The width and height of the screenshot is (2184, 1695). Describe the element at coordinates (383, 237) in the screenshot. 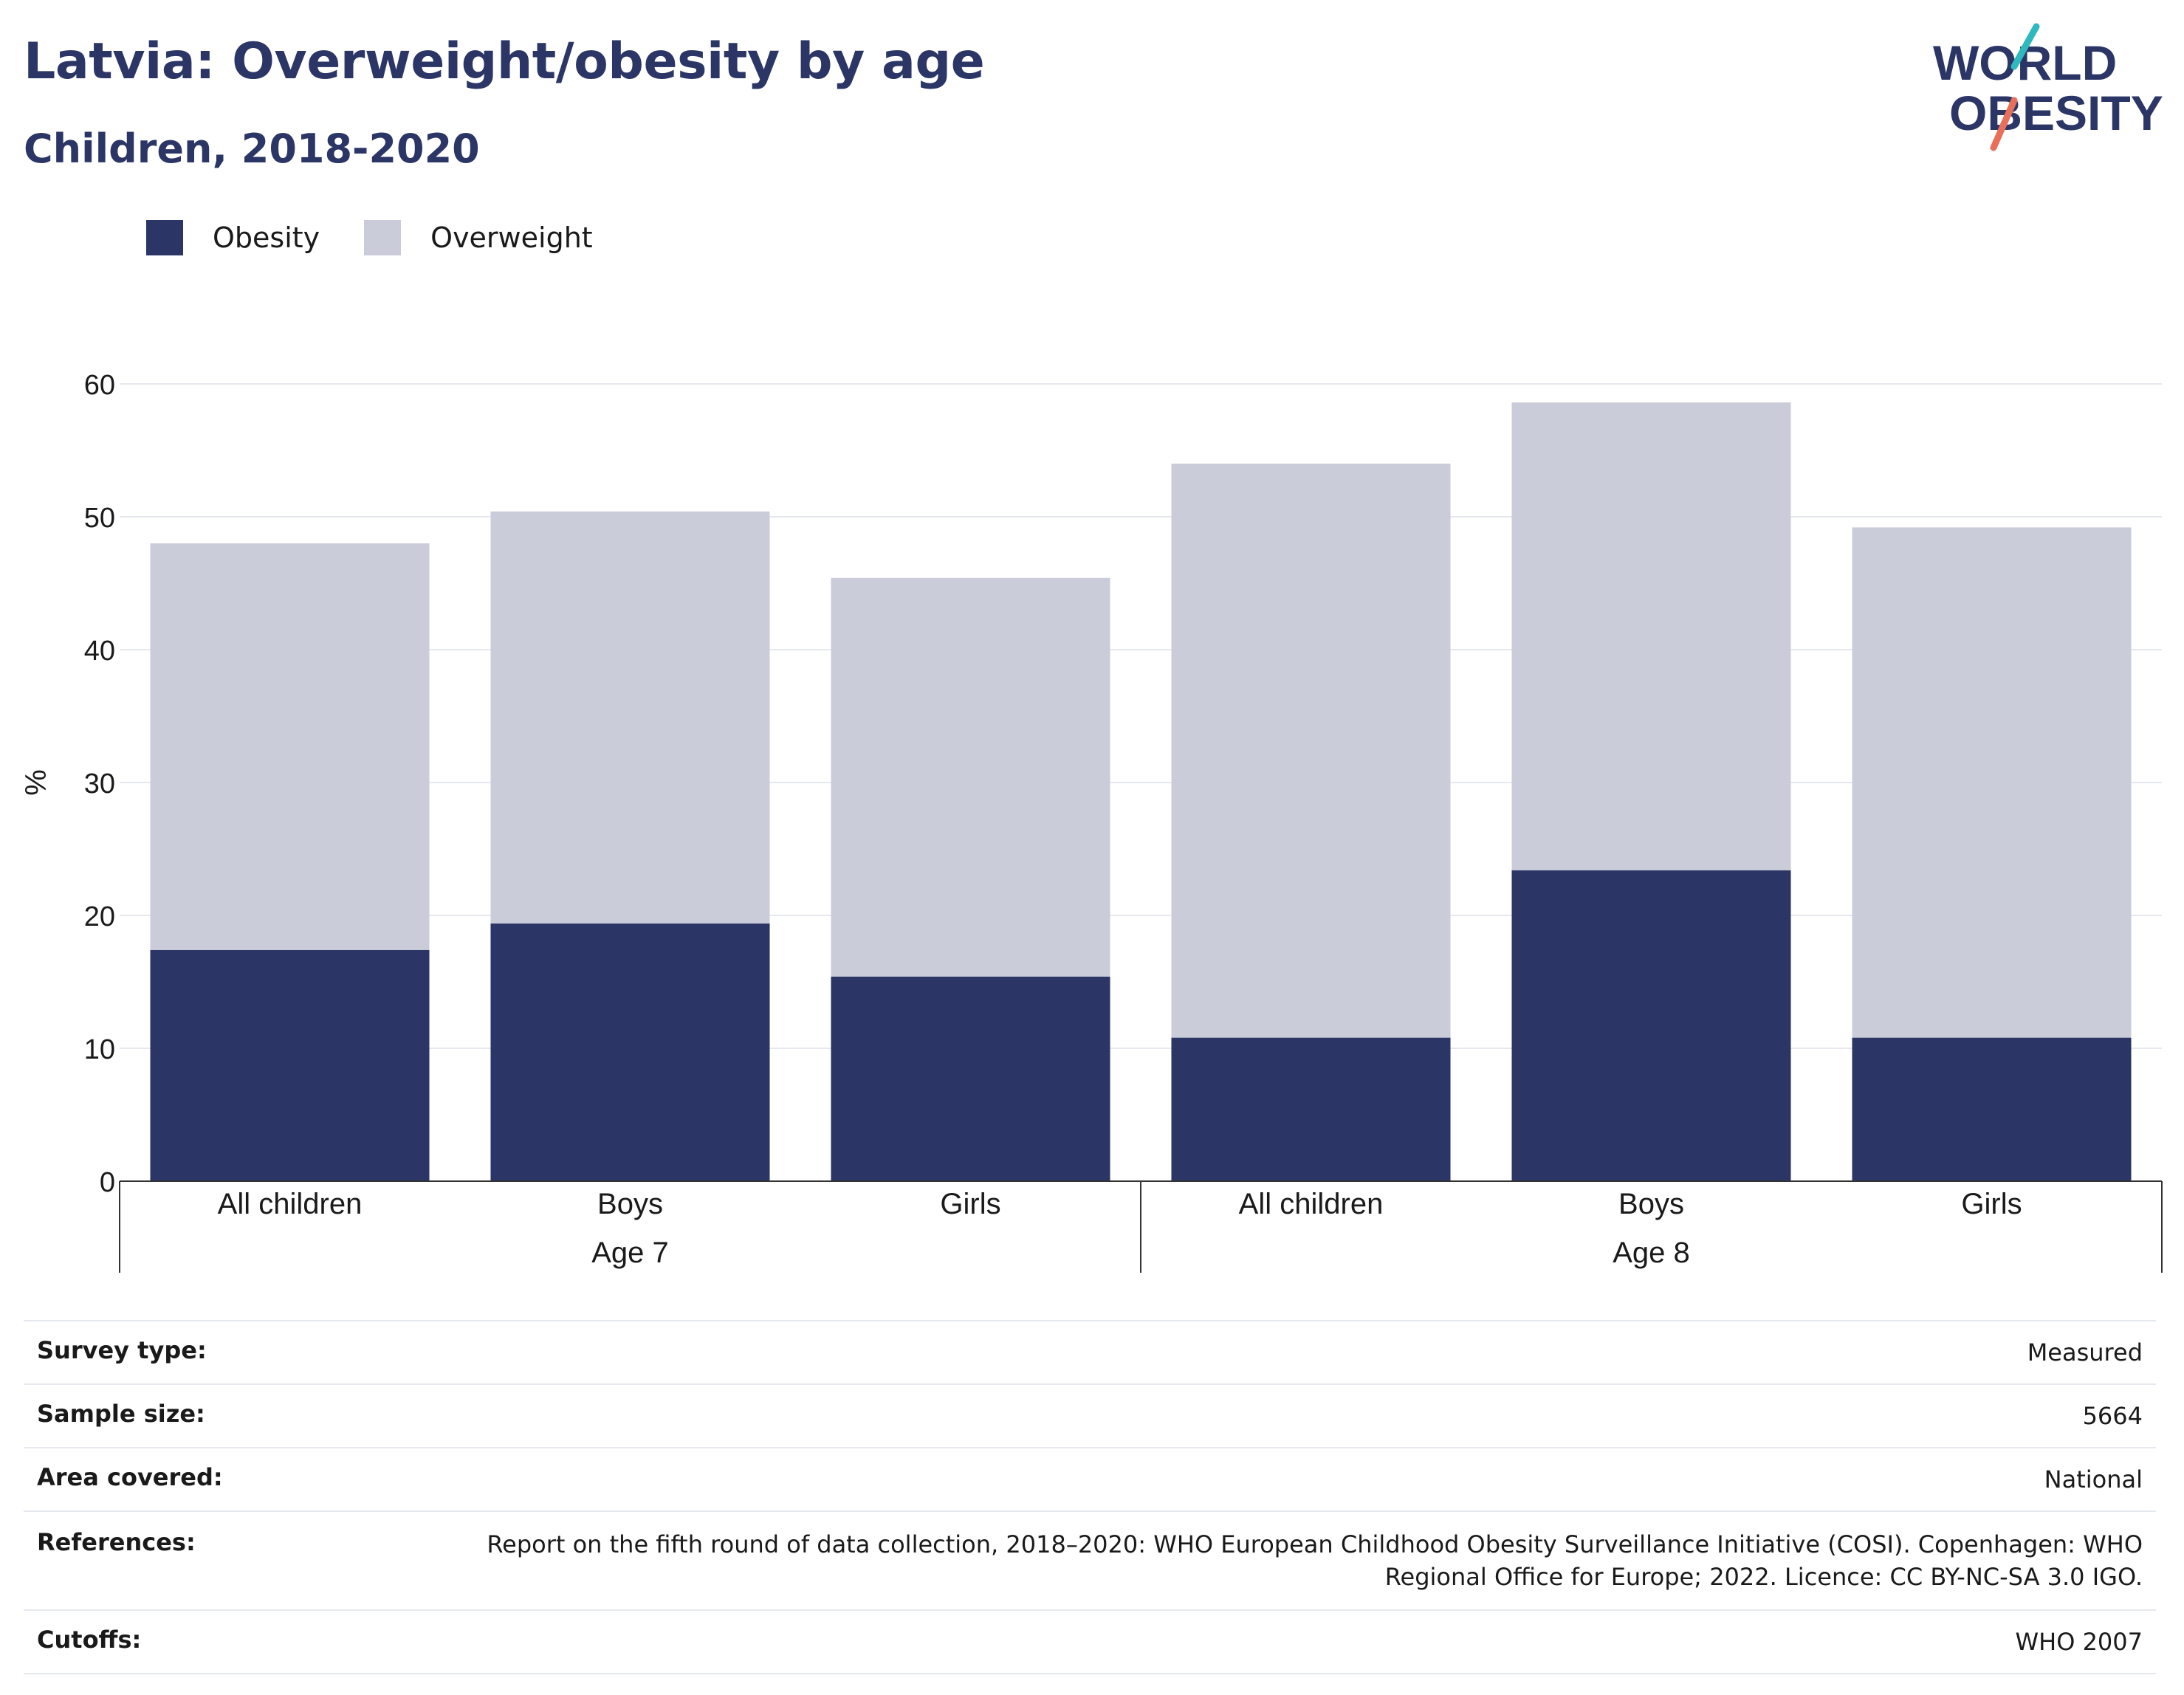

I see `legend-swatch-overweight` at that location.